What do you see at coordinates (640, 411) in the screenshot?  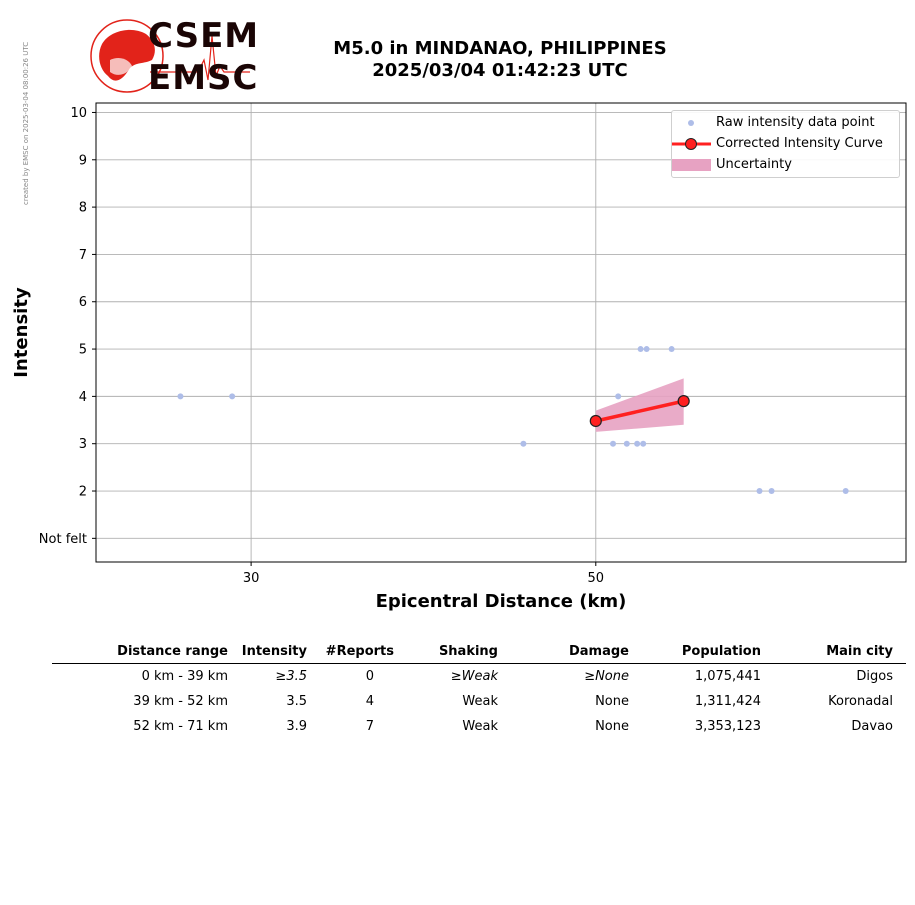 I see `corrected-curve-line` at bounding box center [640, 411].